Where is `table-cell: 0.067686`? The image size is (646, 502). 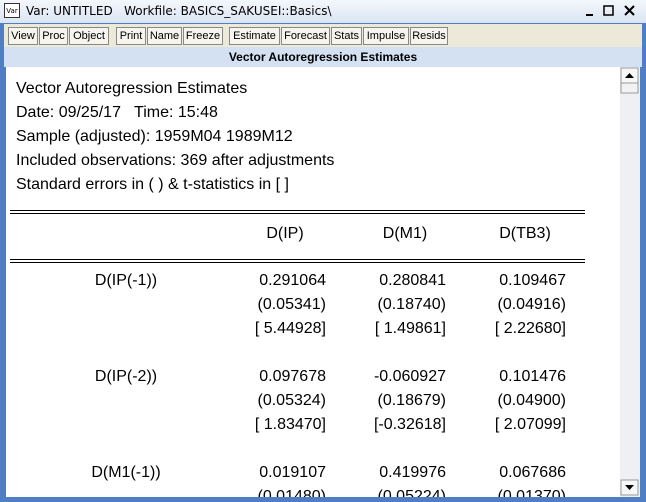 table-cell: 0.067686 is located at coordinates (532, 472).